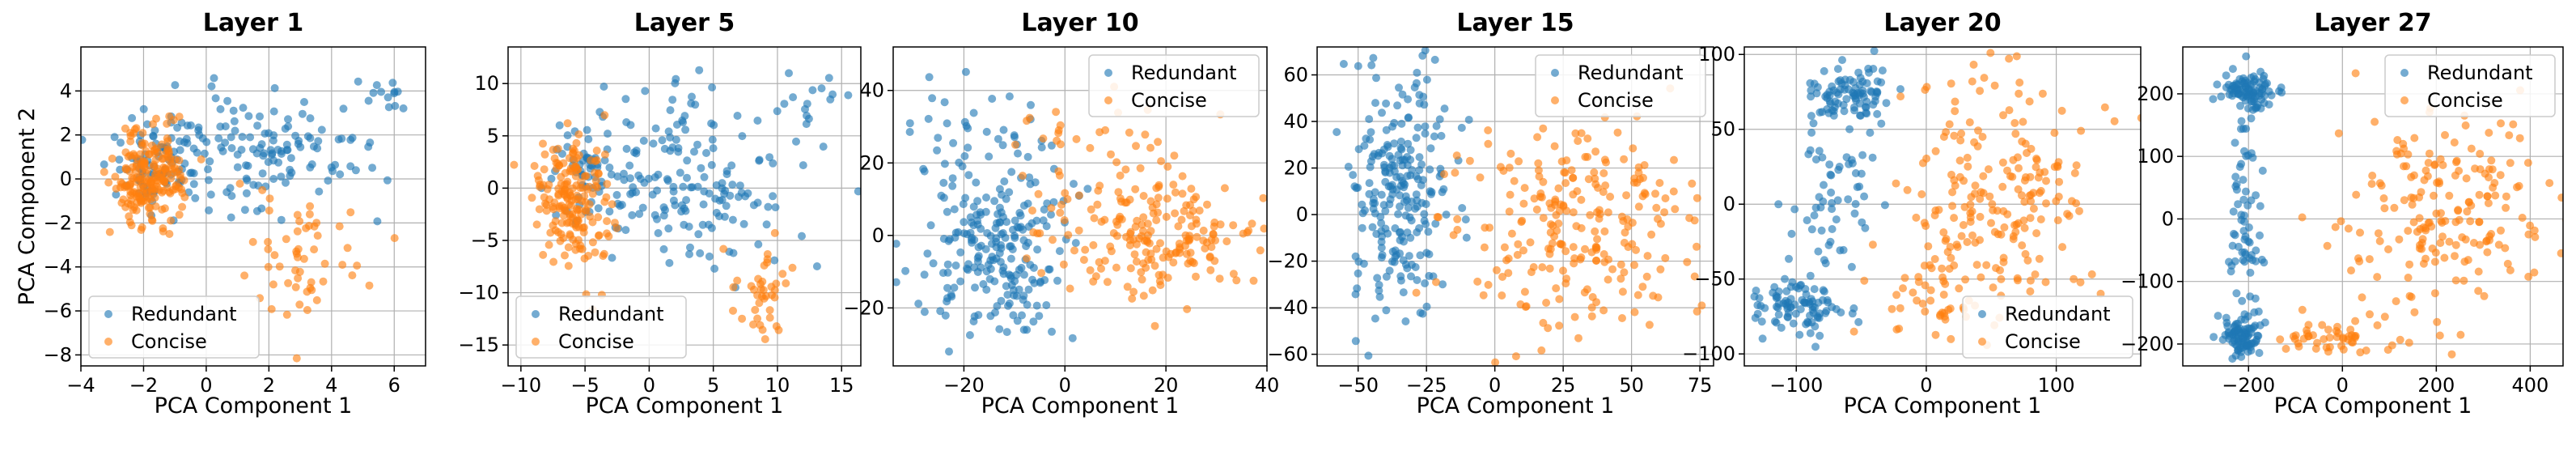  What do you see at coordinates (992, 211) in the screenshot?
I see `series-redundant` at bounding box center [992, 211].